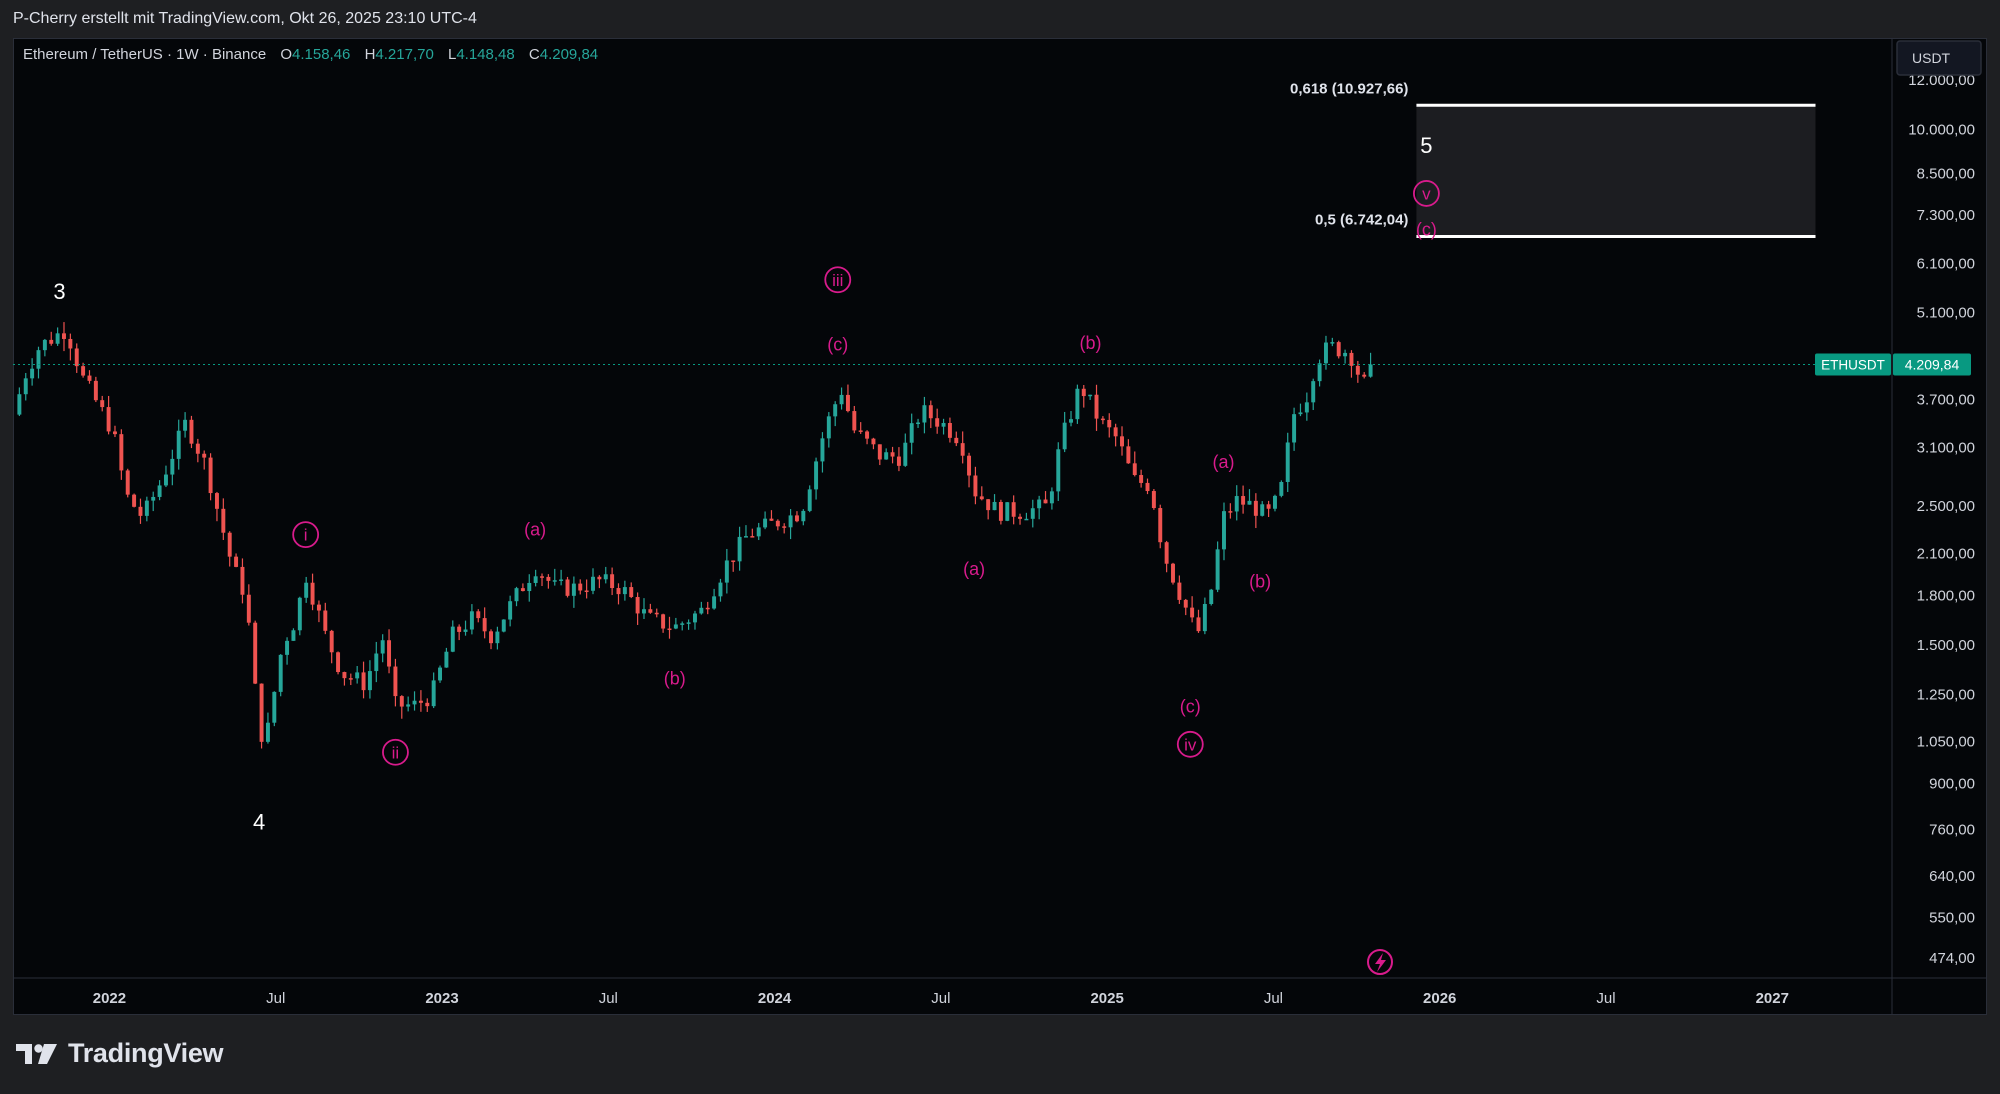  What do you see at coordinates (675, 678) in the screenshot?
I see `wave-label: (b)` at bounding box center [675, 678].